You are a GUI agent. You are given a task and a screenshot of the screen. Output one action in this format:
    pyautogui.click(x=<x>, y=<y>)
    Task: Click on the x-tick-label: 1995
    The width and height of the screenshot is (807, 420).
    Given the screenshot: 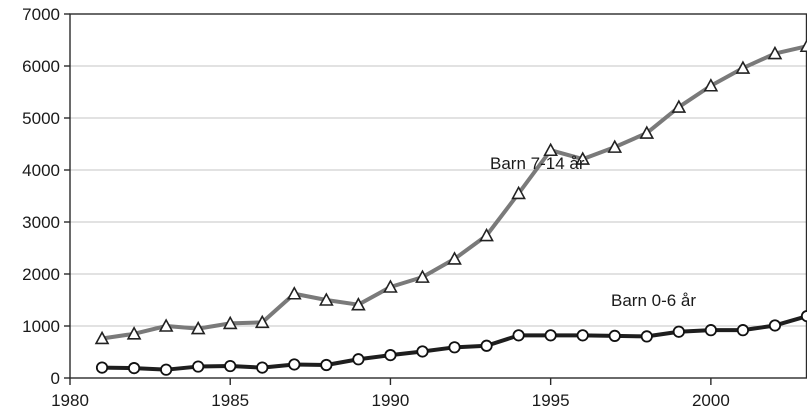 What is the action you would take?
    pyautogui.click(x=551, y=400)
    